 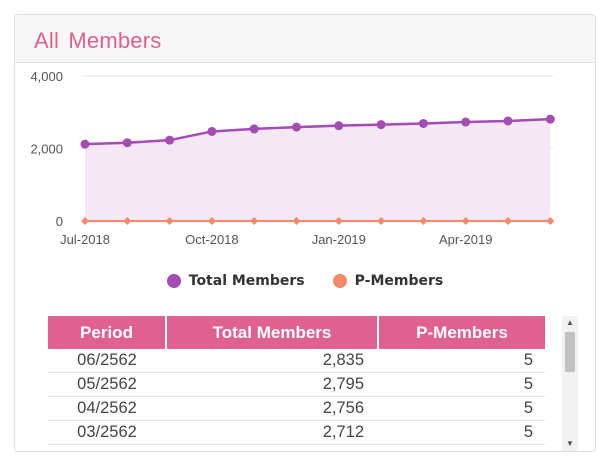 What do you see at coordinates (465, 239) in the screenshot?
I see `x-tick-label: Apr-2019` at bounding box center [465, 239].